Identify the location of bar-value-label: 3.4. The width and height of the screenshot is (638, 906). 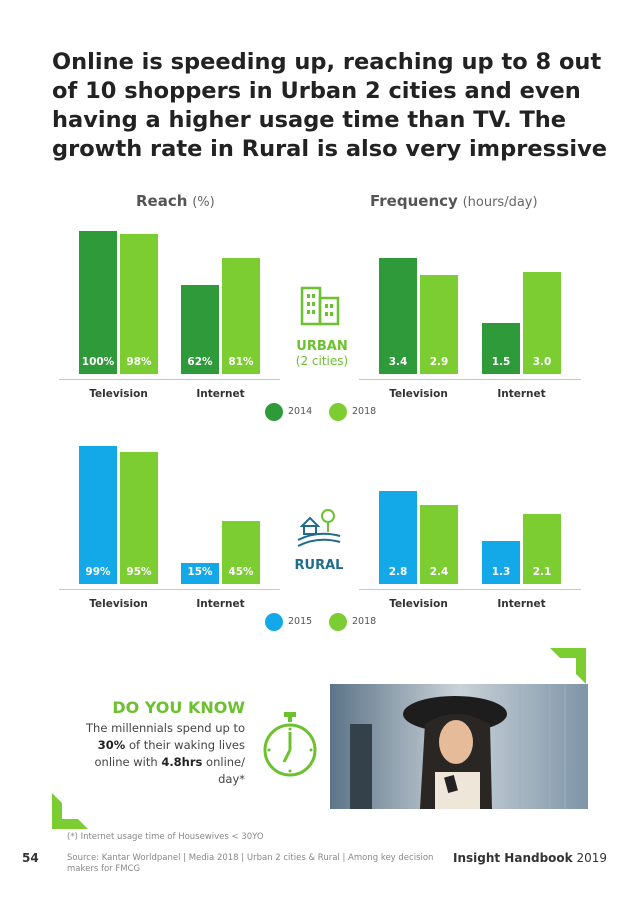
(398, 362).